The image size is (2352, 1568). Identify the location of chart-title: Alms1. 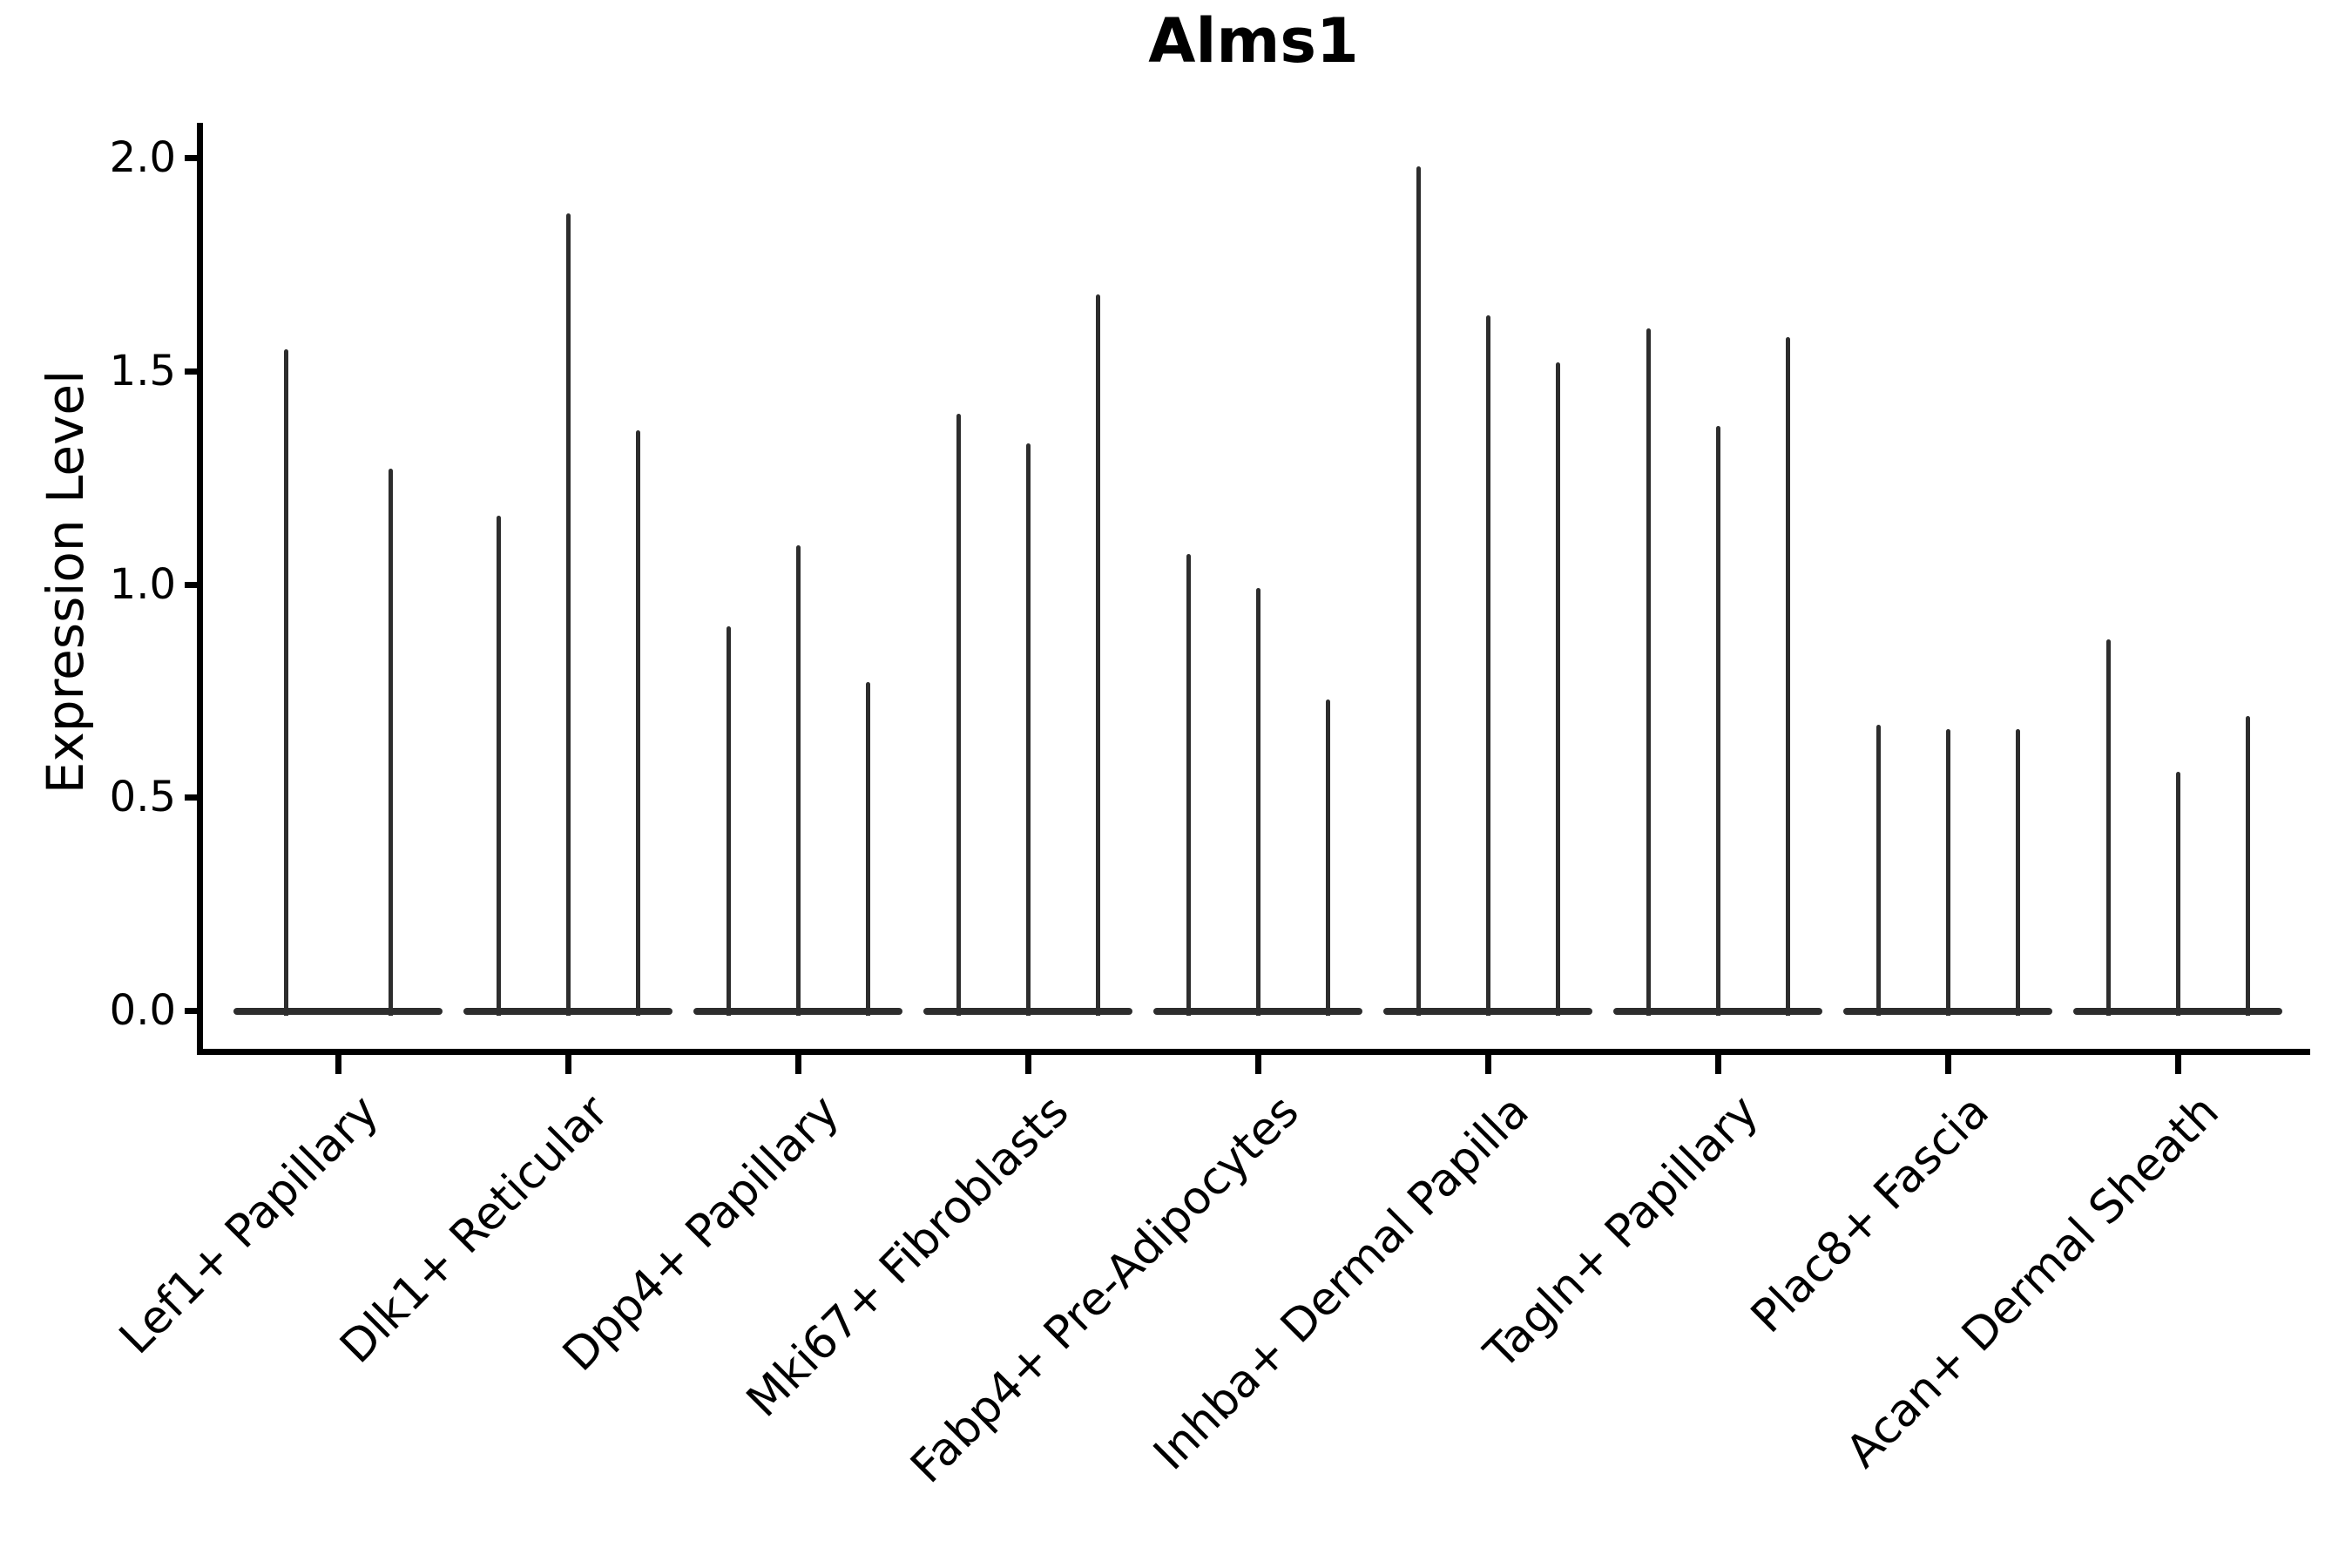
(1253, 41).